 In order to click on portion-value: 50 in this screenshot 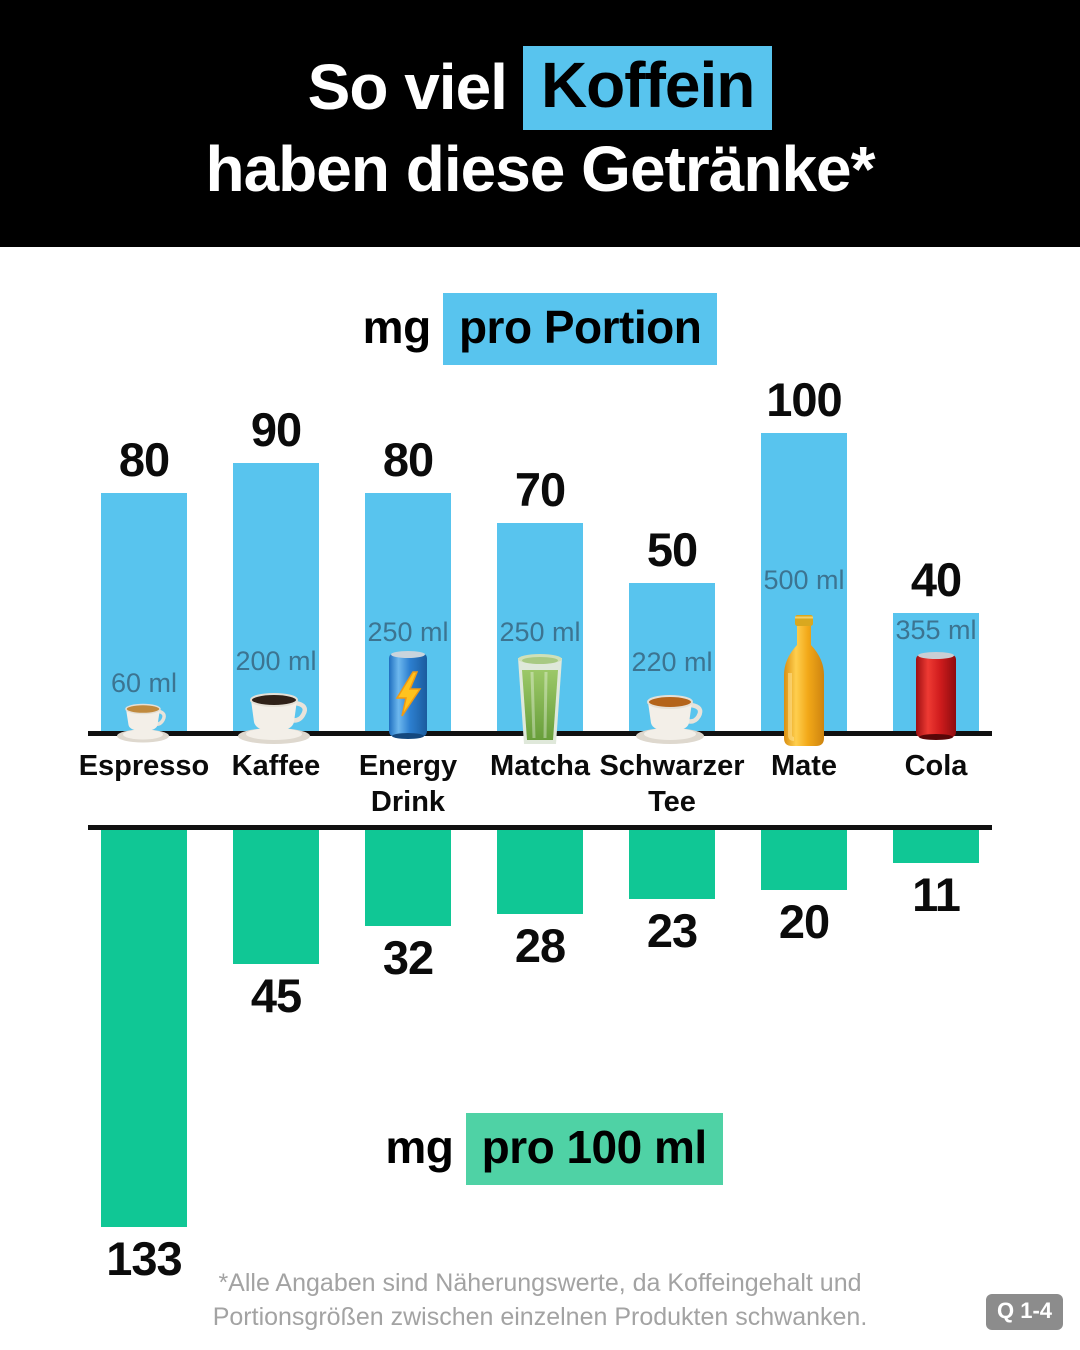, I will do `click(672, 549)`.